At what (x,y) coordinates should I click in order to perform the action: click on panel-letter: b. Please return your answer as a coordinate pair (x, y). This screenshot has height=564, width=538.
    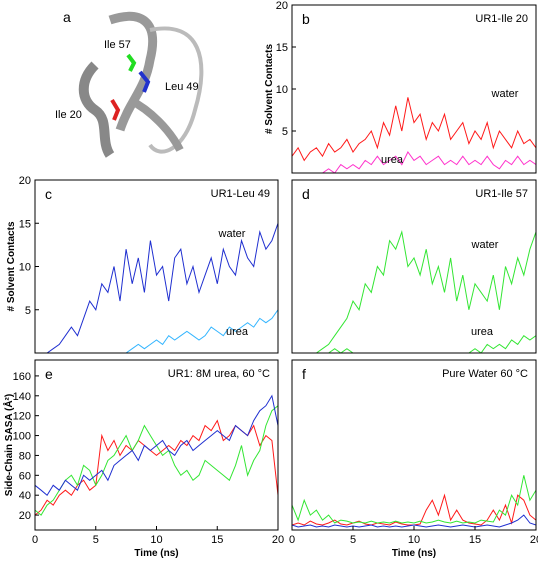
    Looking at the image, I should click on (306, 19).